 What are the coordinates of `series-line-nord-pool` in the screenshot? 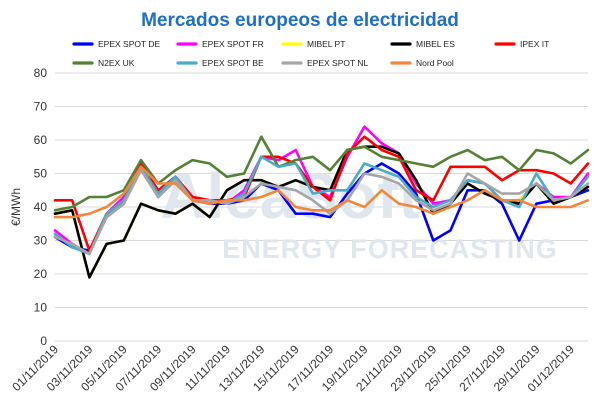 It's located at (321, 192).